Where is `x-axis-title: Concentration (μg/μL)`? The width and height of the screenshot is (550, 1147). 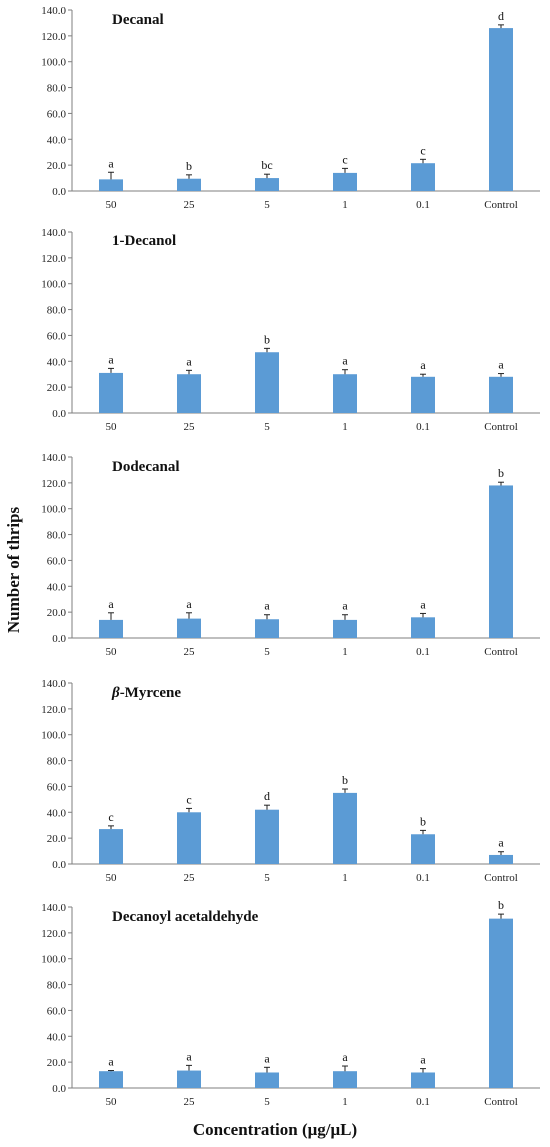 x-axis-title: Concentration (μg/μL) is located at coordinates (275, 1129).